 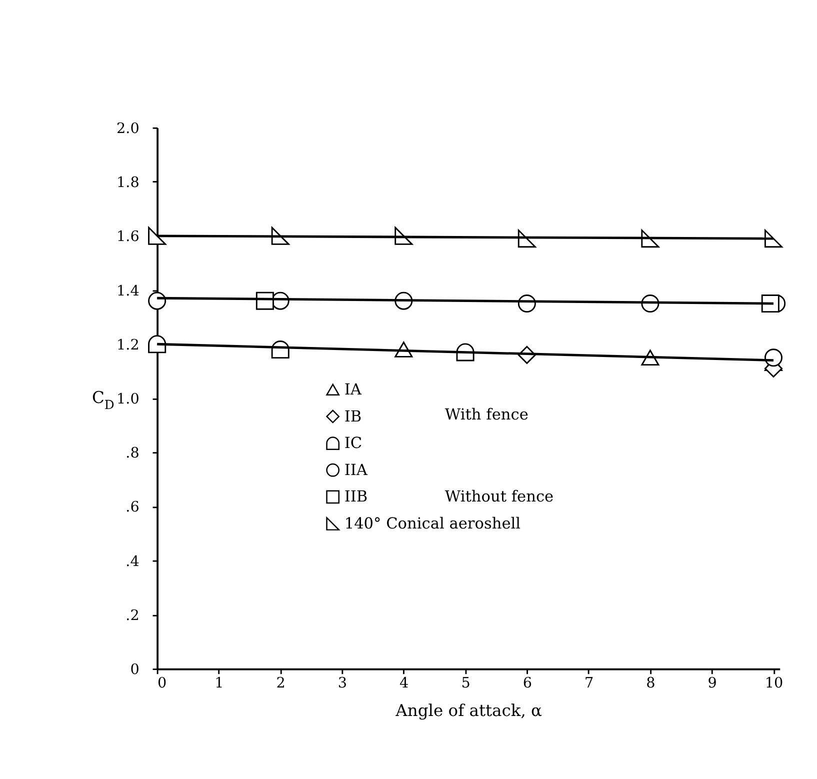 I want to click on y-tick-label: 1.8, so click(x=128, y=183).